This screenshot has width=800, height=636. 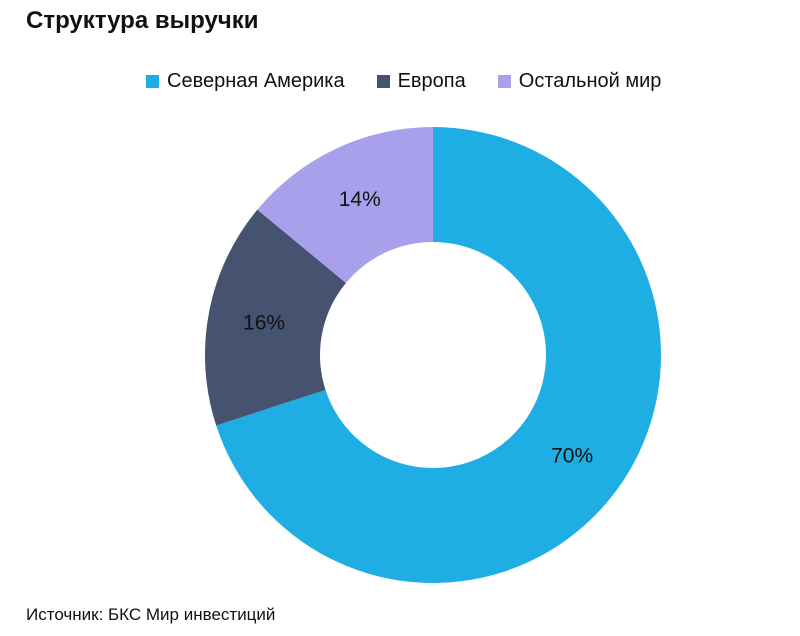 I want to click on slice-rest-of-world, so click(x=345, y=205).